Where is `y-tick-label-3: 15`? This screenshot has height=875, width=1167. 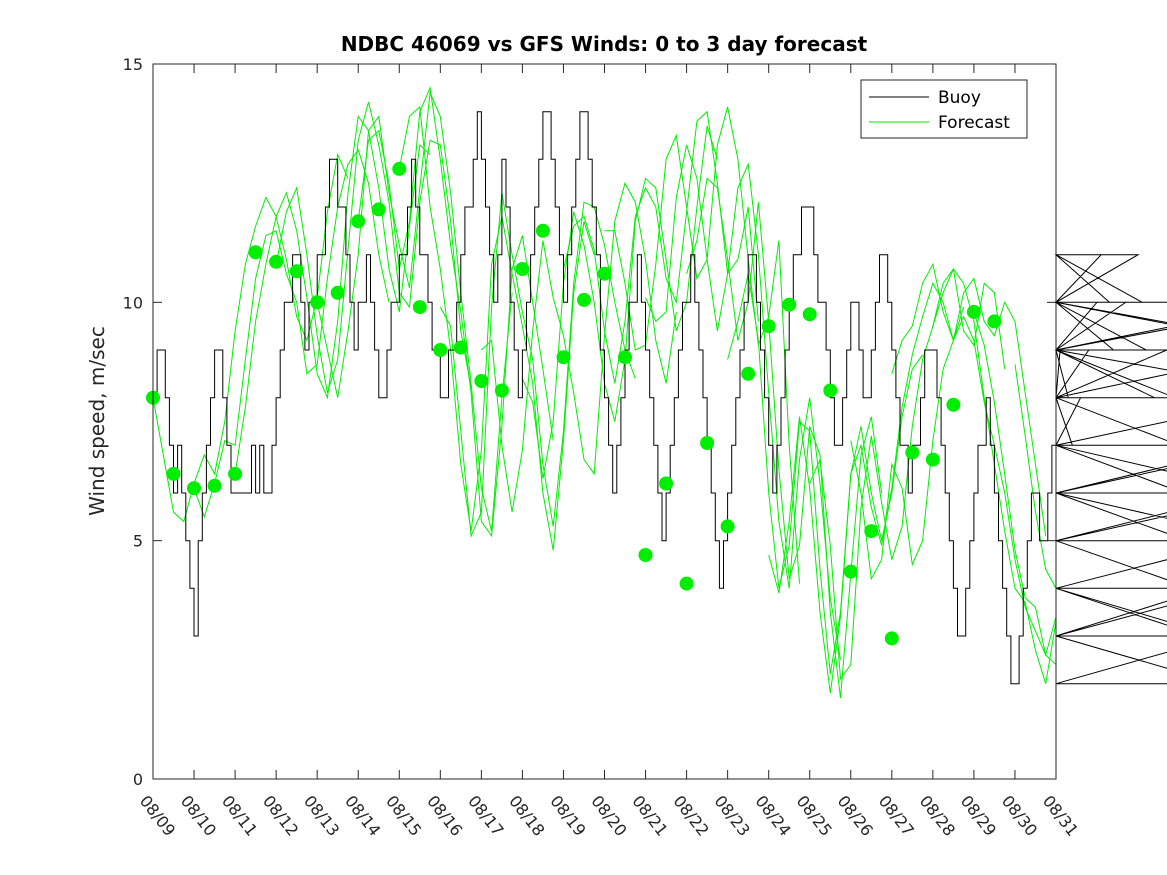 y-tick-label-3: 15 is located at coordinates (133, 64).